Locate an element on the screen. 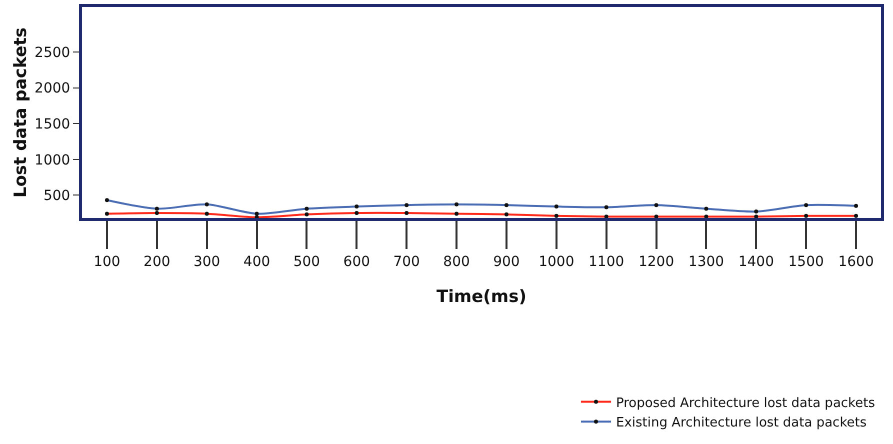  y-tick-label: 2000 is located at coordinates (52, 88).